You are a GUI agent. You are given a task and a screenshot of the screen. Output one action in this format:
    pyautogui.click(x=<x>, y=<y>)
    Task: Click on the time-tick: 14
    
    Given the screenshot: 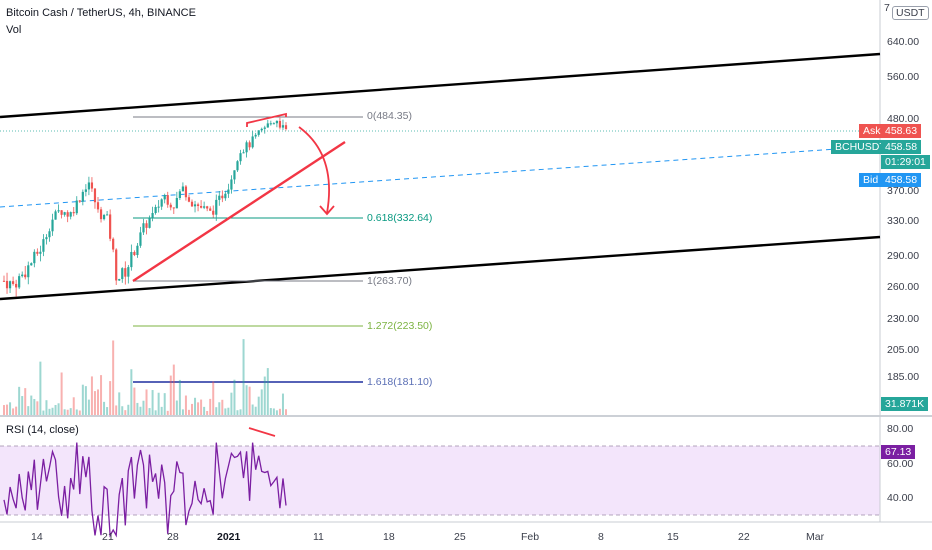 What is the action you would take?
    pyautogui.click(x=37, y=537)
    